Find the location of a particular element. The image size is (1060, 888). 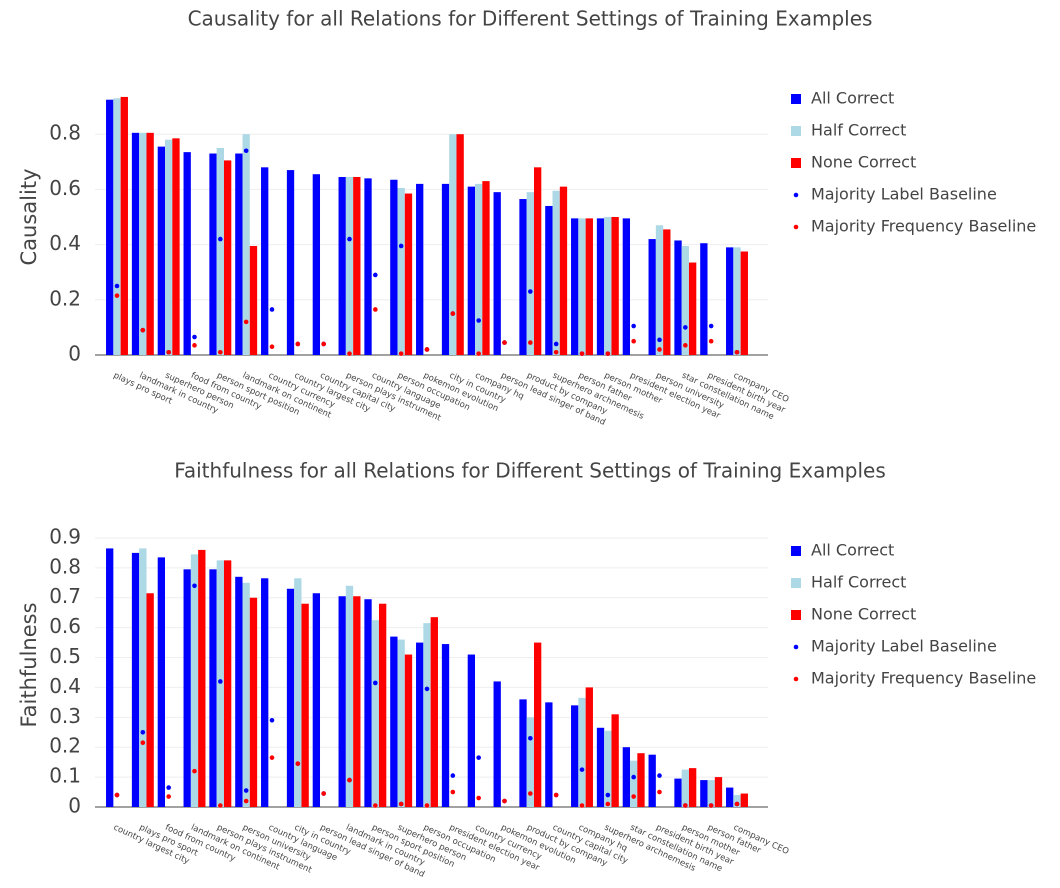

y-tick-label: 0.6 is located at coordinates (65, 626).